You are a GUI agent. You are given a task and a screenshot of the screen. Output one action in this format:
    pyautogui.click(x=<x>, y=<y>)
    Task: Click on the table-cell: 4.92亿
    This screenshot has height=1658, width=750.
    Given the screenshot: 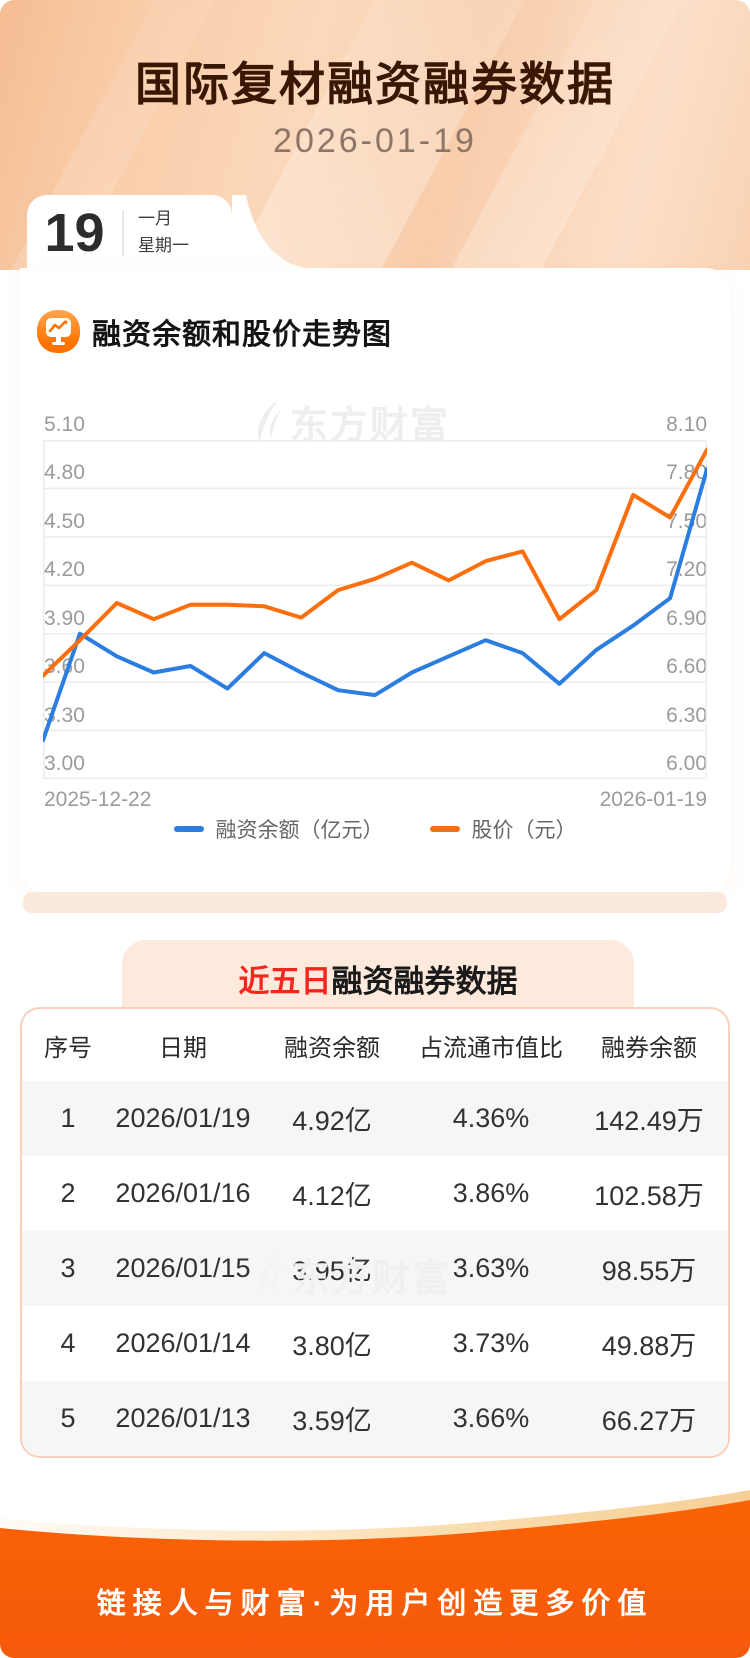 What is the action you would take?
    pyautogui.click(x=332, y=1121)
    